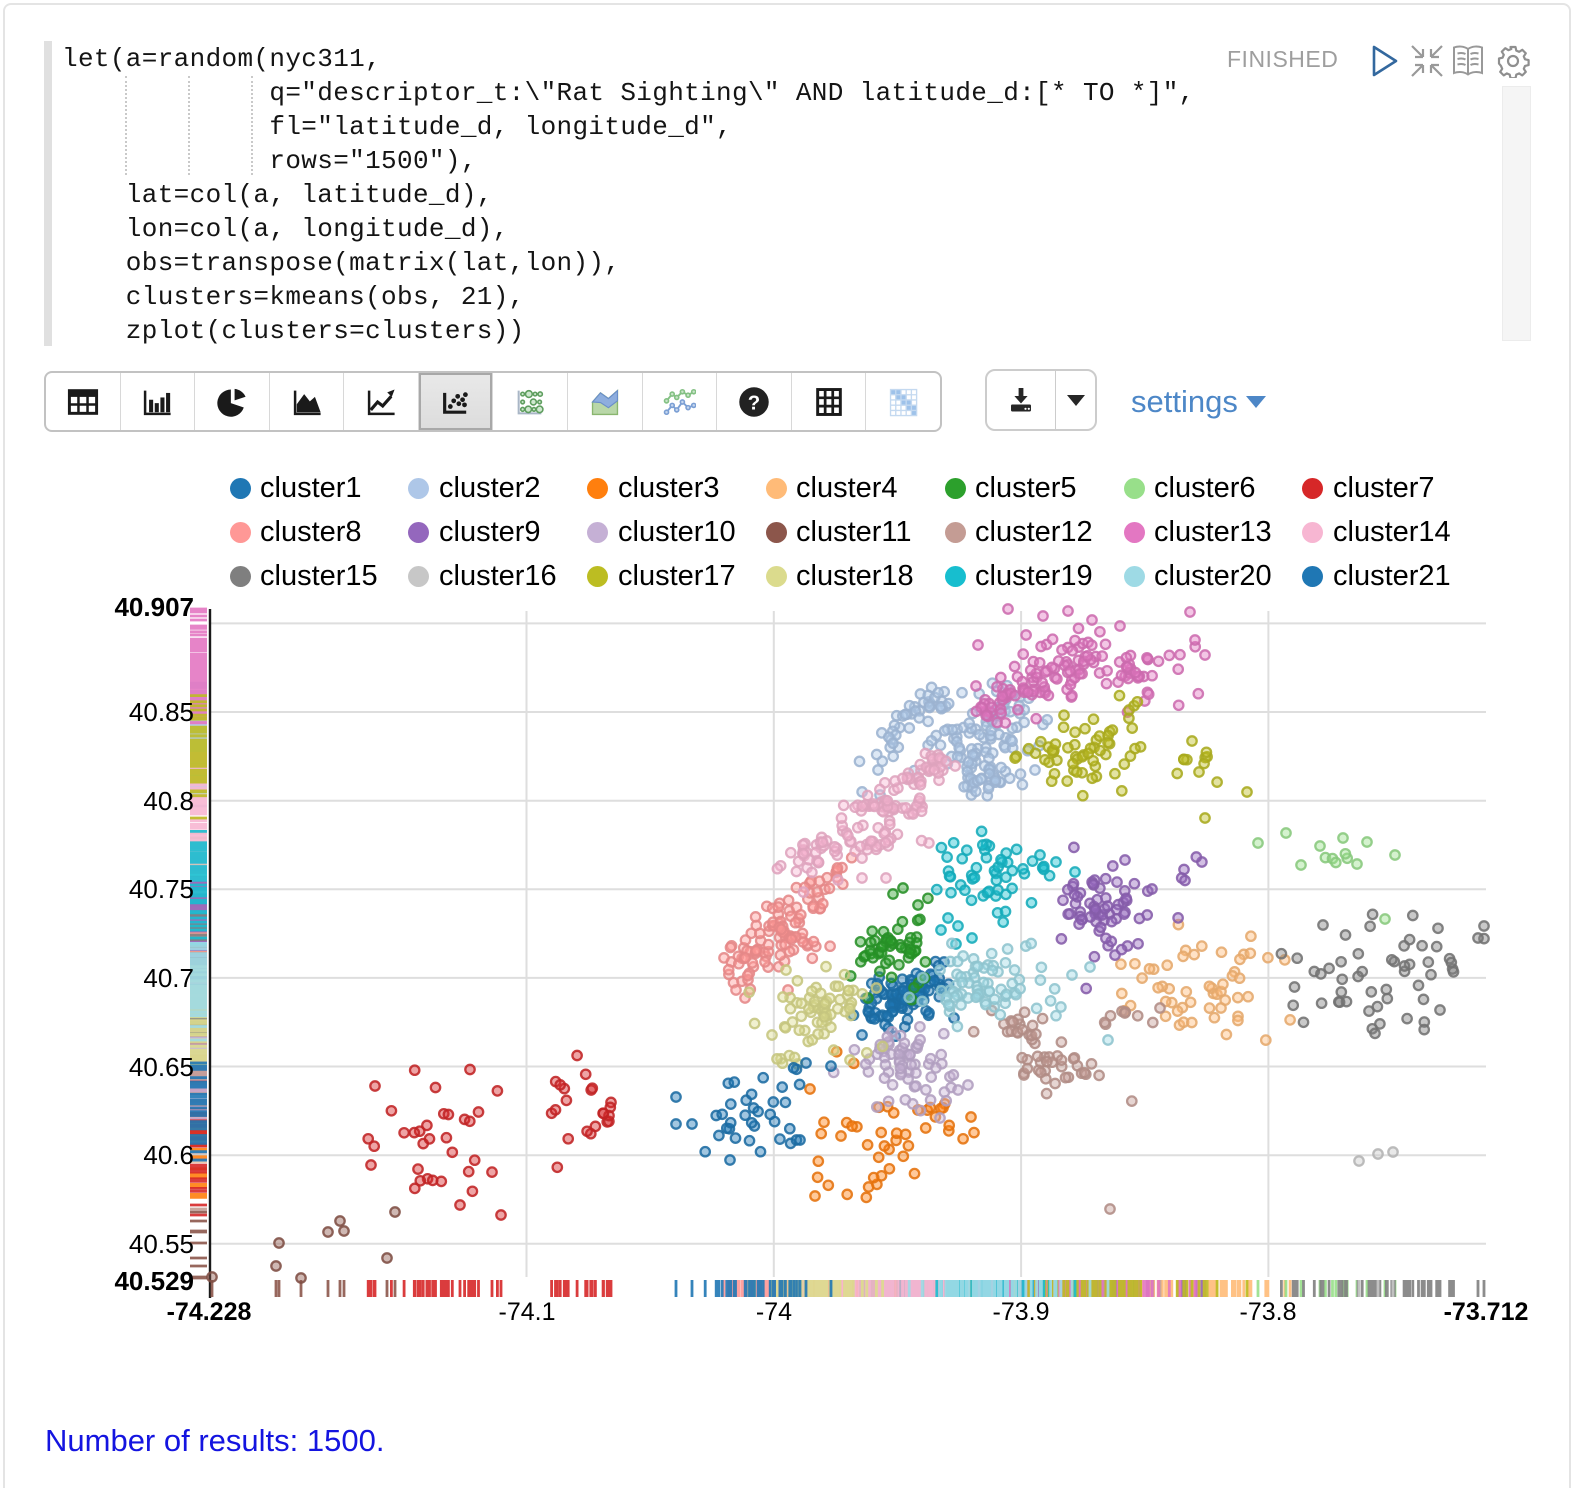  Describe the element at coordinates (527, 1312) in the screenshot. I see `svg-text: -74.1` at that location.